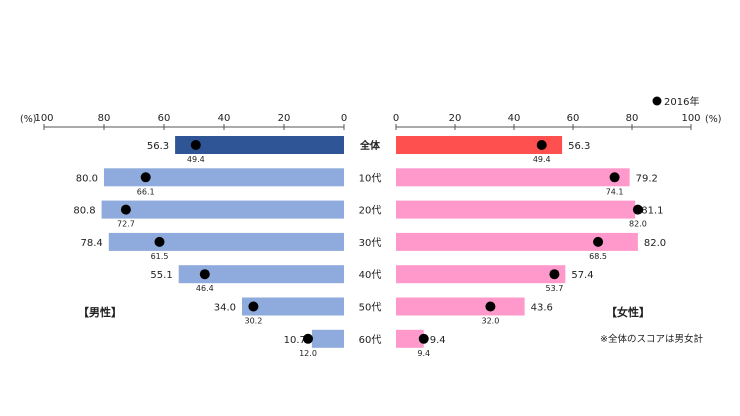 Image resolution: width=740 pixels, height=416 pixels. What do you see at coordinates (164, 118) in the screenshot?
I see `male-tick-label: 60` at bounding box center [164, 118].